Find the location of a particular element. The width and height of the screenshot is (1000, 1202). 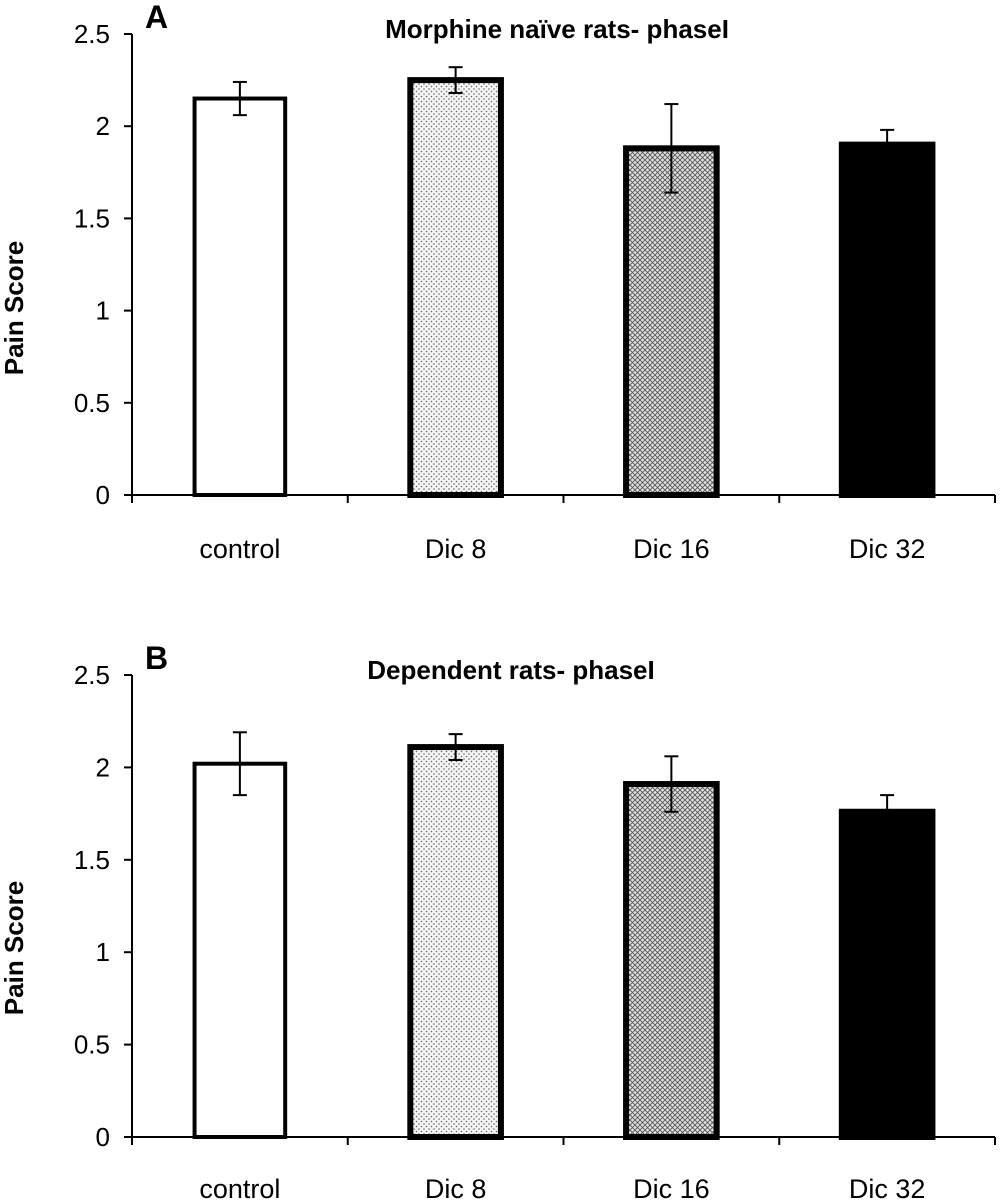

panel-letter: B is located at coordinates (156, 658).